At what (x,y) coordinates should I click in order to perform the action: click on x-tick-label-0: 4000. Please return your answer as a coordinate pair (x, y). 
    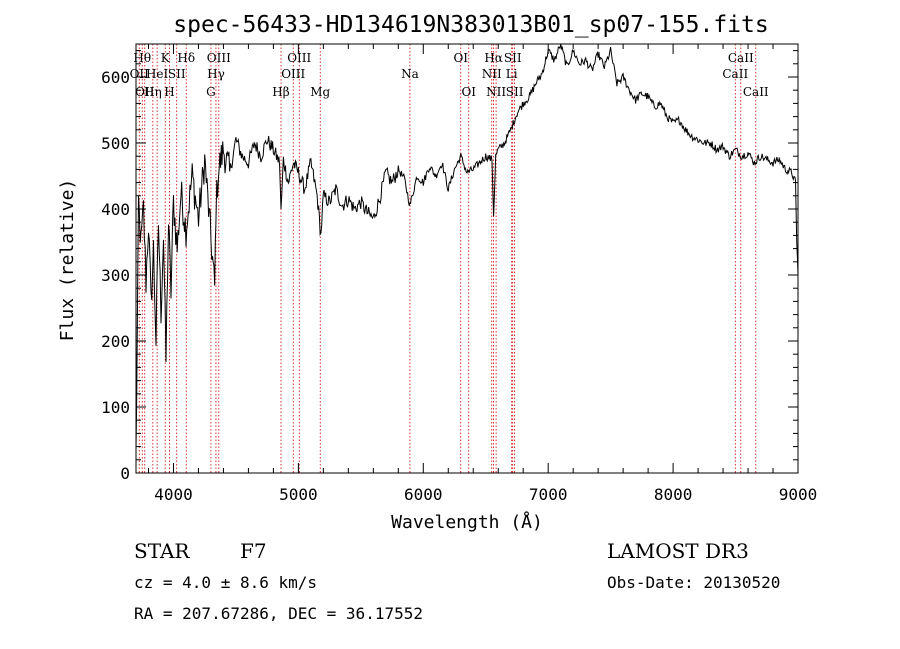
    Looking at the image, I should click on (173, 494).